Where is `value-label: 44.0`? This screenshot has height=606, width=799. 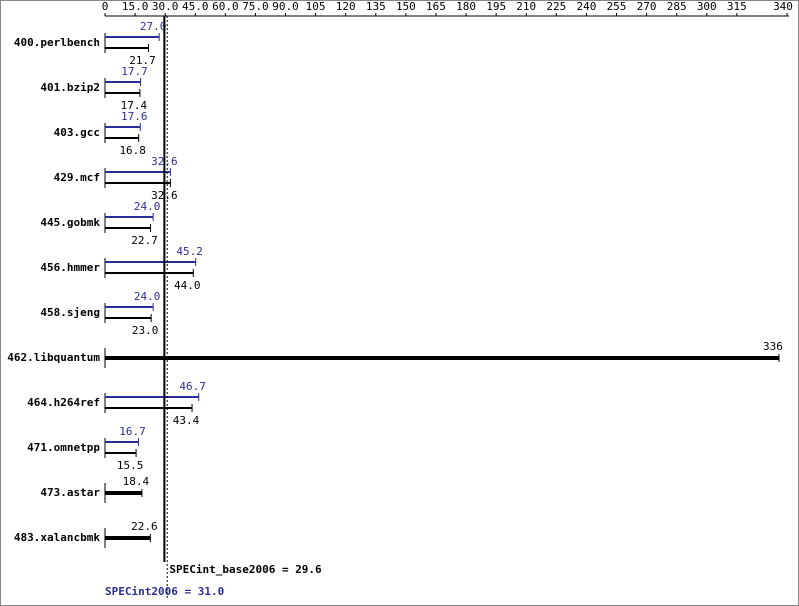 value-label: 44.0 is located at coordinates (187, 285).